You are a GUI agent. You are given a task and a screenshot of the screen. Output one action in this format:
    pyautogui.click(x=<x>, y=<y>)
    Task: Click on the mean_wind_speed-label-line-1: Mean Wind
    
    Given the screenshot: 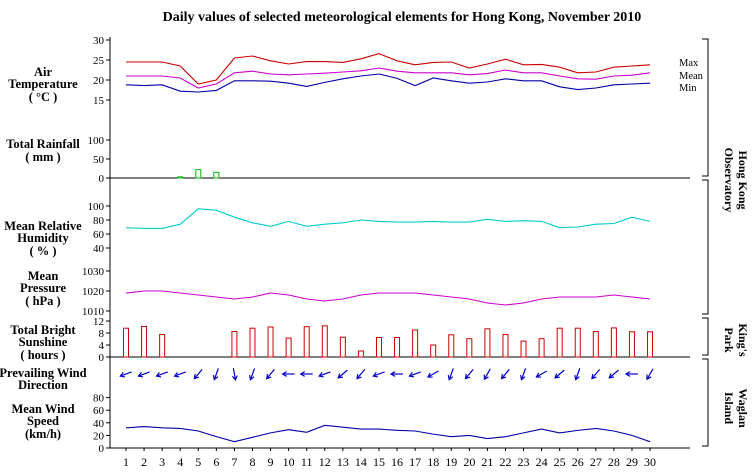 What is the action you would take?
    pyautogui.click(x=42, y=409)
    